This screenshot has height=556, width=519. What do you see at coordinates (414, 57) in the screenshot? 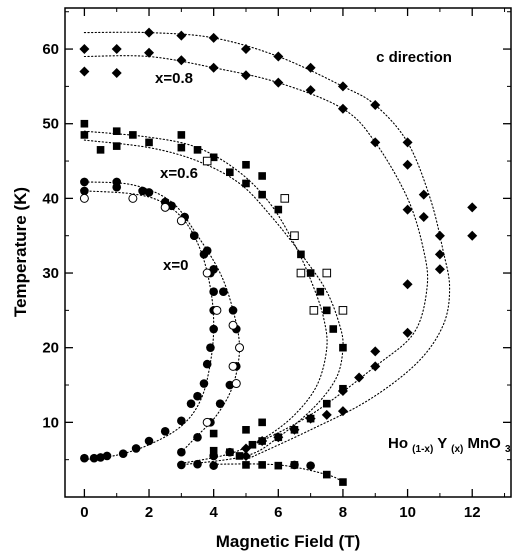
I see `annotation-c-direction: c direction` at bounding box center [414, 57].